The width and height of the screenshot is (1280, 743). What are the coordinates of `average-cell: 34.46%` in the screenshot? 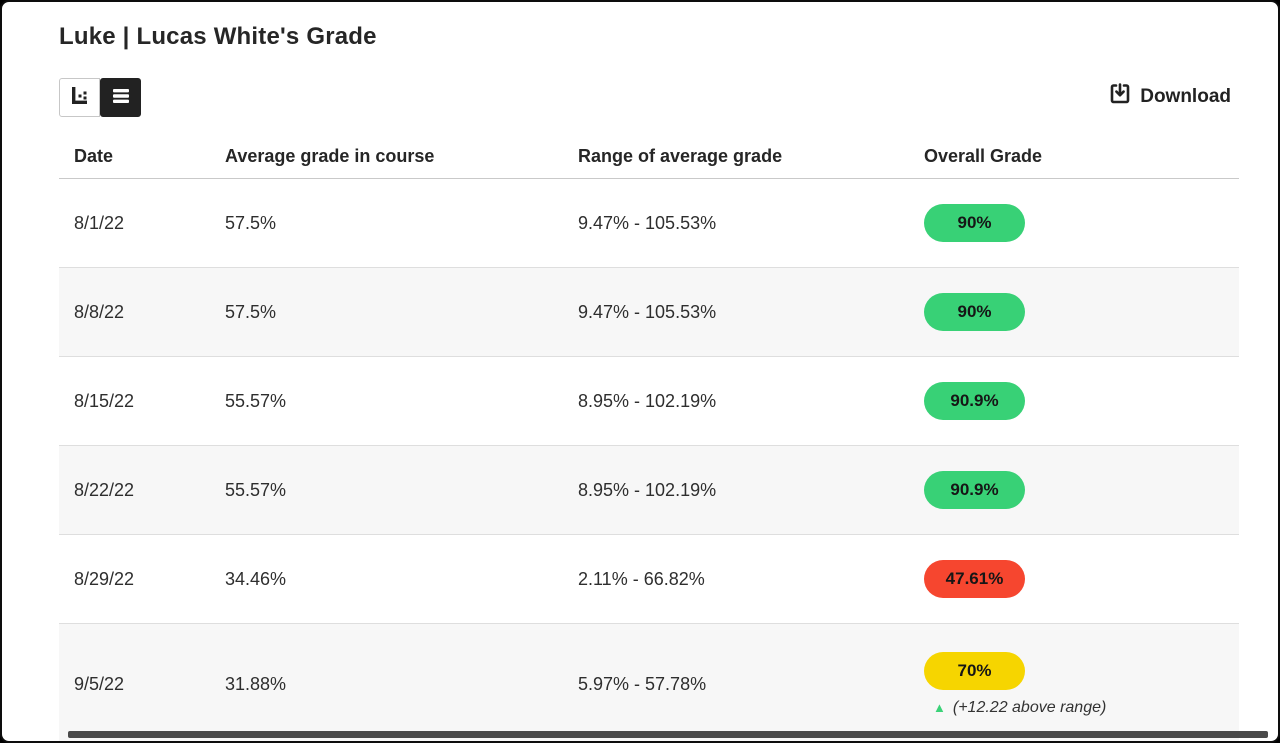 It's located at (256, 578).